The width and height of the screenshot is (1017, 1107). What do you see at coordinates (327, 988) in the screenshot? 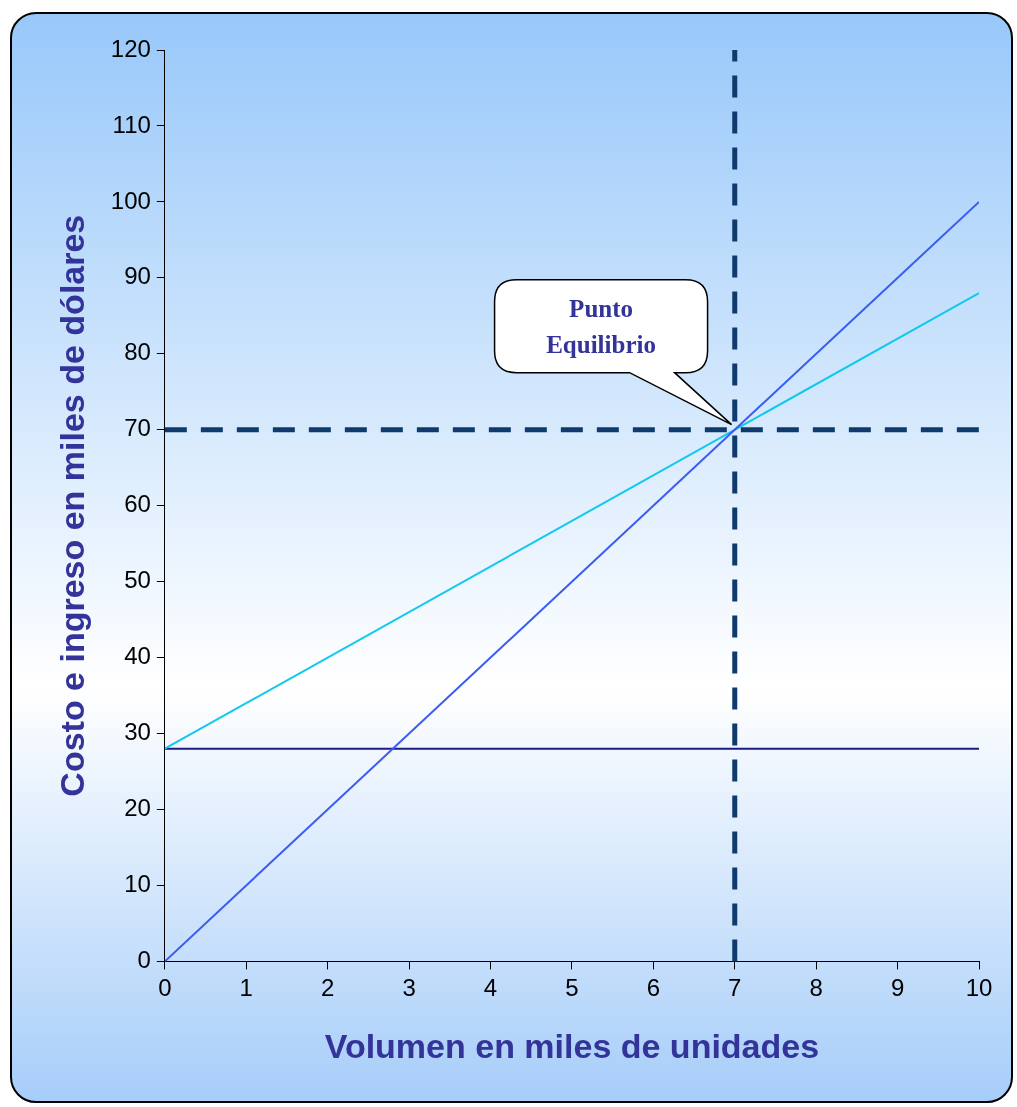
I see `x-tick-label: 2` at bounding box center [327, 988].